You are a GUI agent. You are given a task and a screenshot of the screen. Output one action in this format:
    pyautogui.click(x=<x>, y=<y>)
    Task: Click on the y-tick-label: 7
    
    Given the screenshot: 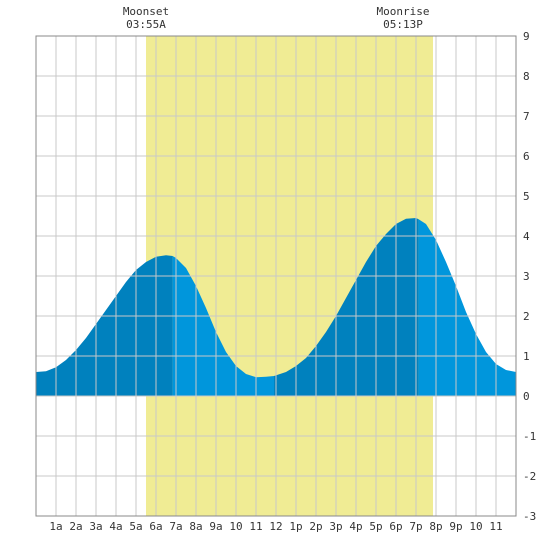 What is the action you would take?
    pyautogui.click(x=526, y=116)
    